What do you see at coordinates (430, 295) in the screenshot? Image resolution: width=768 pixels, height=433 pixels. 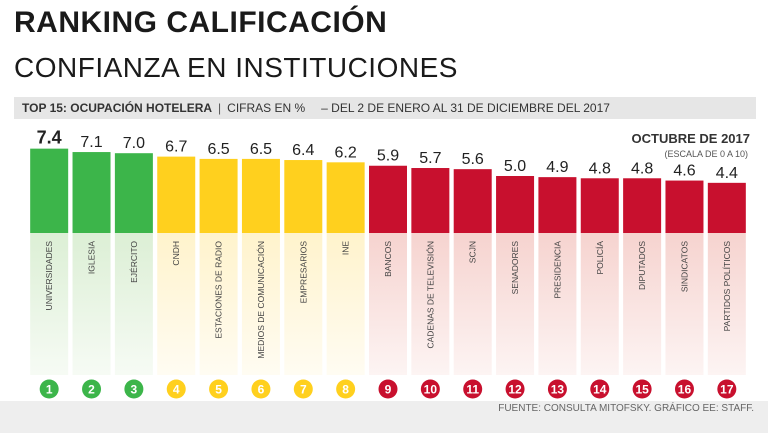 I see `category-label-10: CADENAS DE TELEVISIÓN` at bounding box center [430, 295].